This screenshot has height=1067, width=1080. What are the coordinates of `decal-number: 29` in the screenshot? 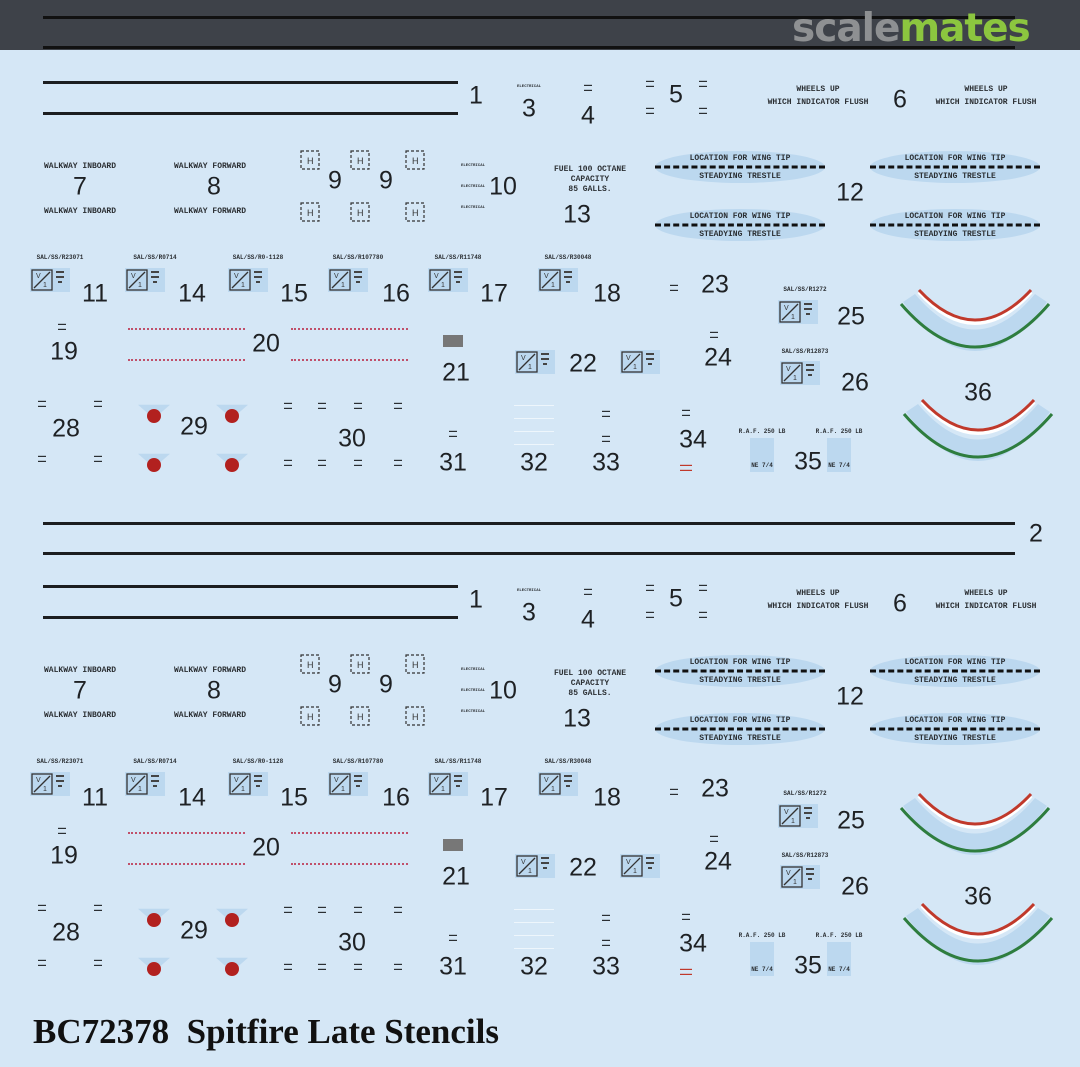 It's located at (194, 930).